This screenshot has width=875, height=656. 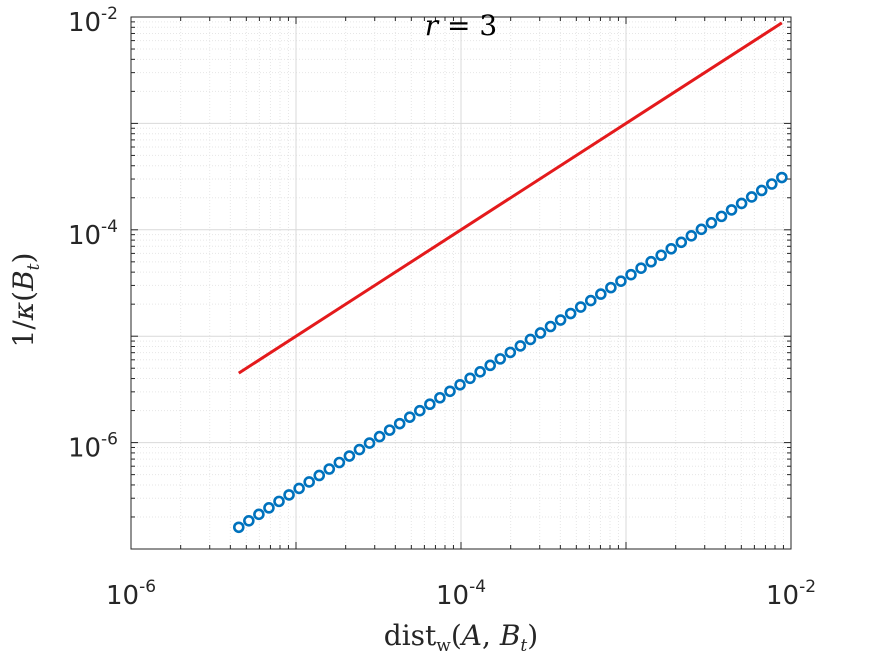 I want to click on y-tick-label: 10⁻⁶, so click(x=93, y=447).